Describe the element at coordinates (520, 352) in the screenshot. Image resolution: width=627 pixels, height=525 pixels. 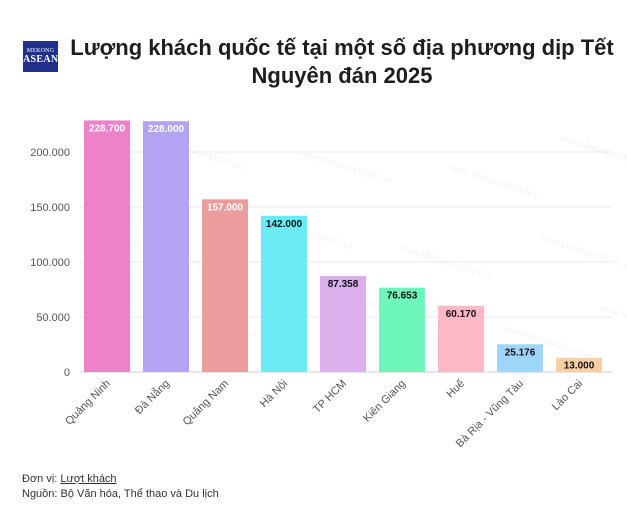
I see `bar-value-label: 25.176` at that location.